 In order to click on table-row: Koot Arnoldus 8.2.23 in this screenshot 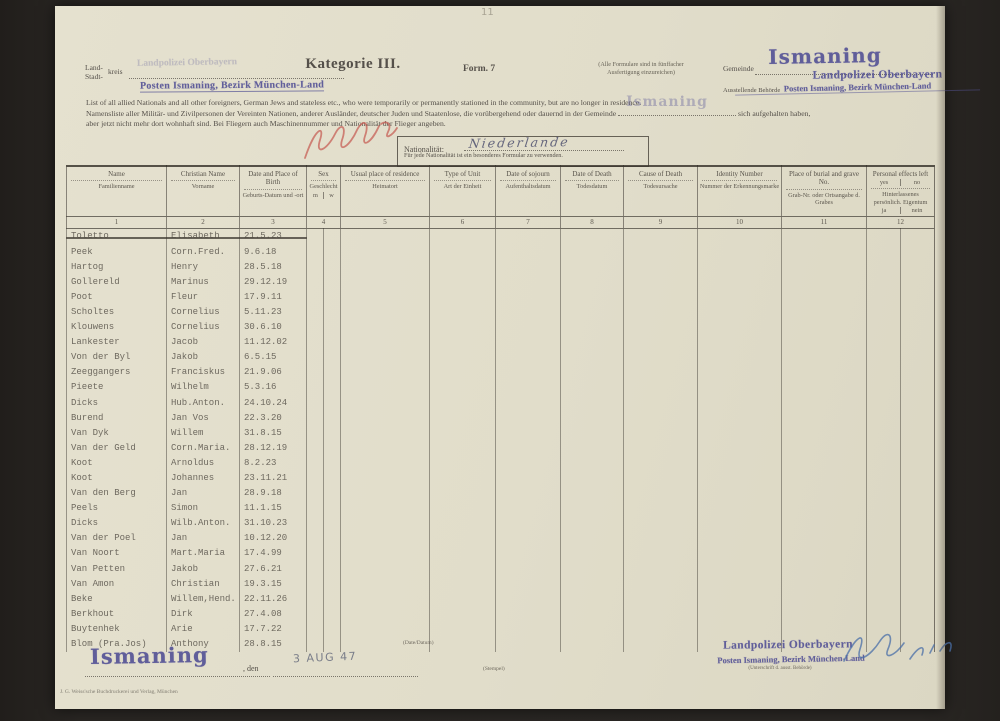, I will do `click(500, 463)`.